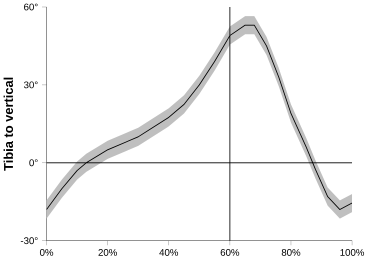 This screenshot has width=368, height=259. I want to click on x-tick-label: 40%, so click(168, 252).